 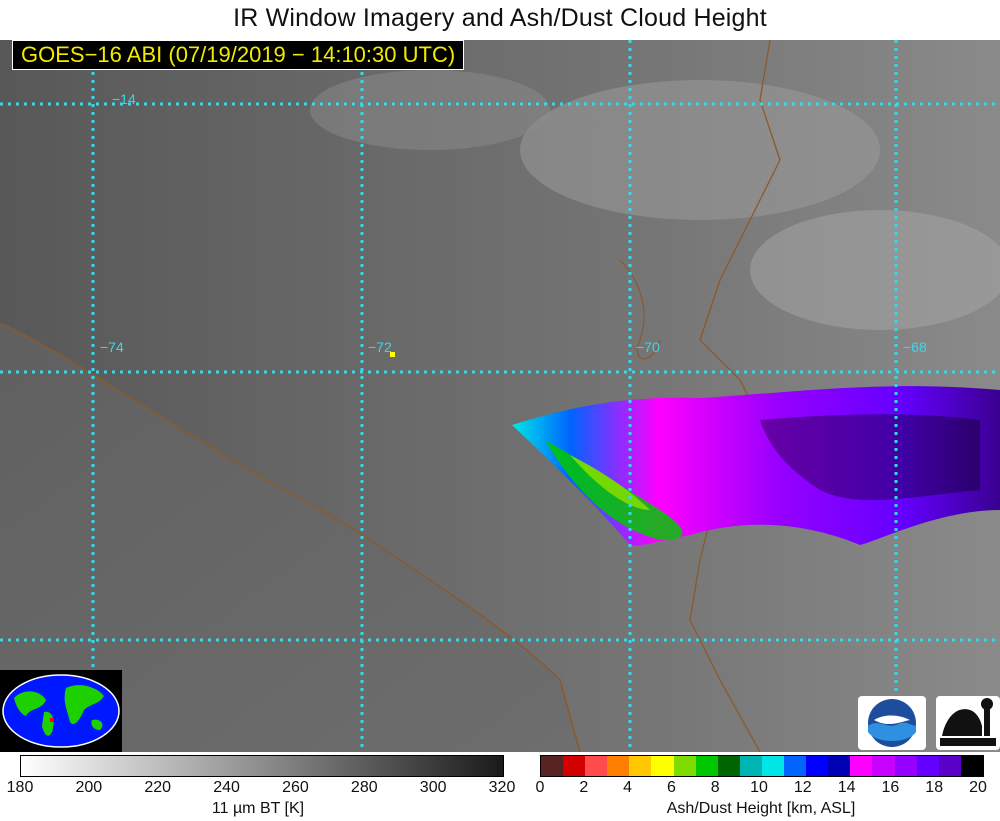 I want to click on colorbar-tick-label: 240, so click(x=226, y=787).